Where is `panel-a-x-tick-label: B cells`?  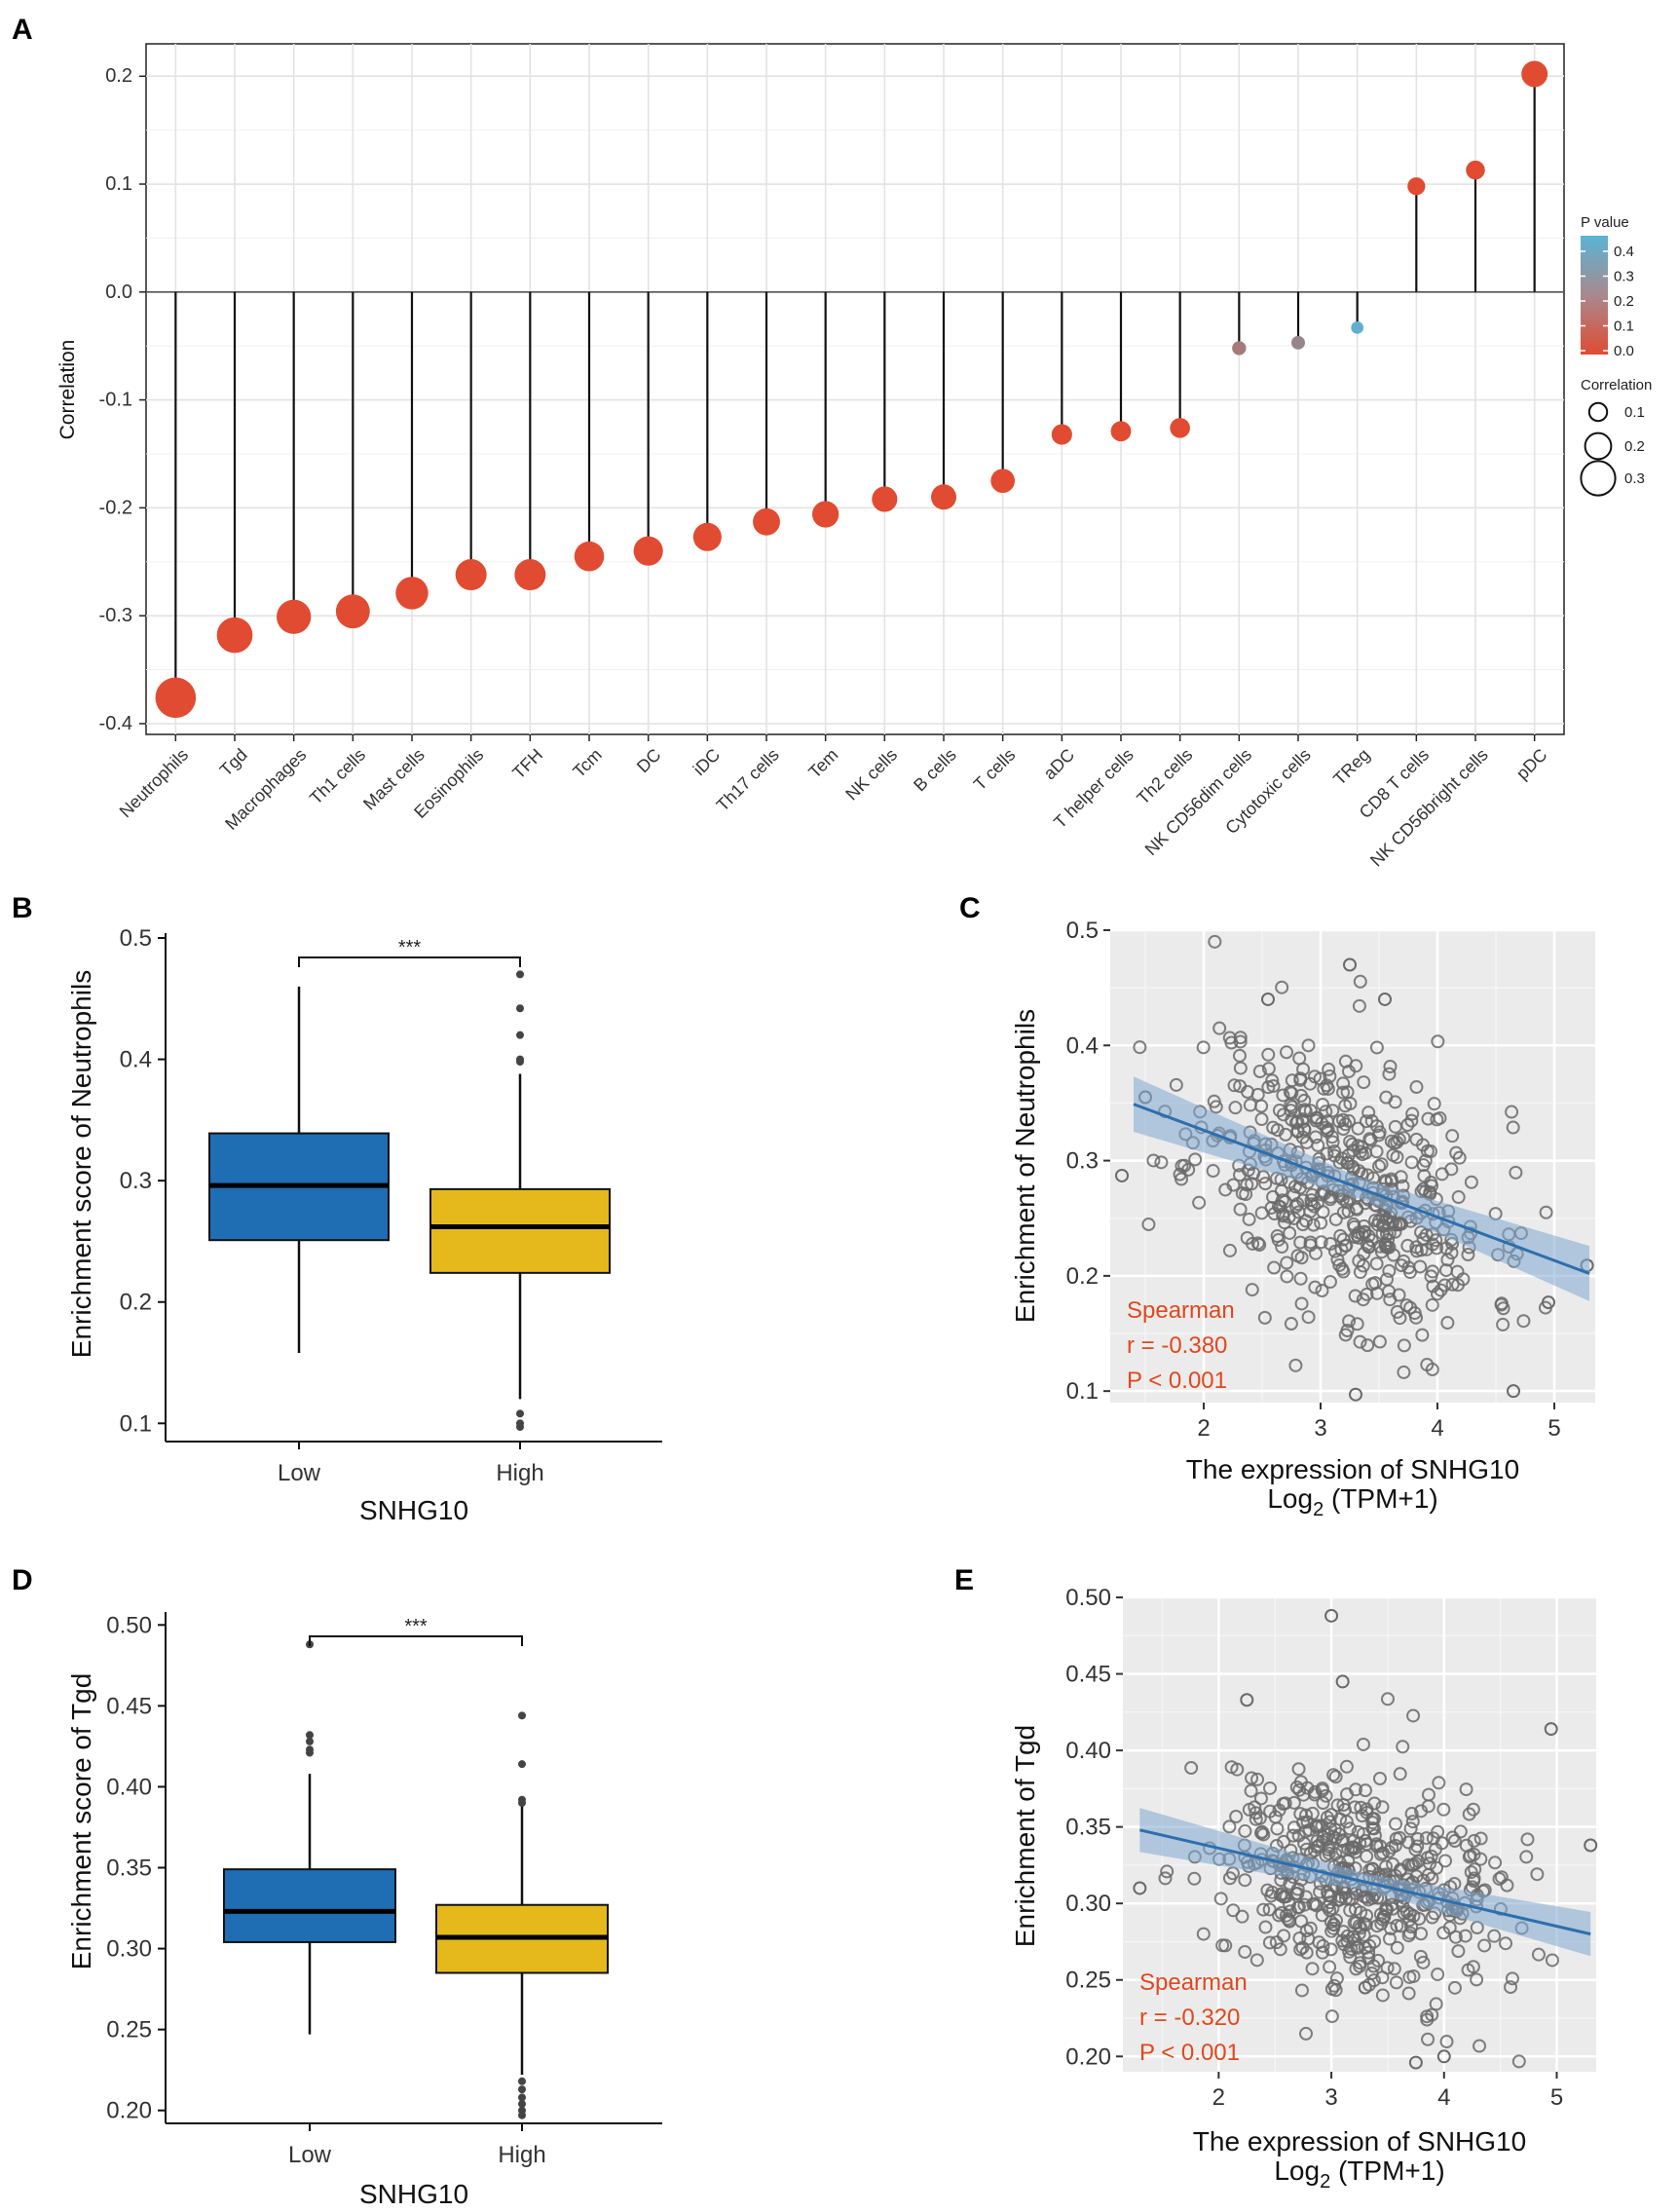 panel-a-x-tick-label: B cells is located at coordinates (935, 771).